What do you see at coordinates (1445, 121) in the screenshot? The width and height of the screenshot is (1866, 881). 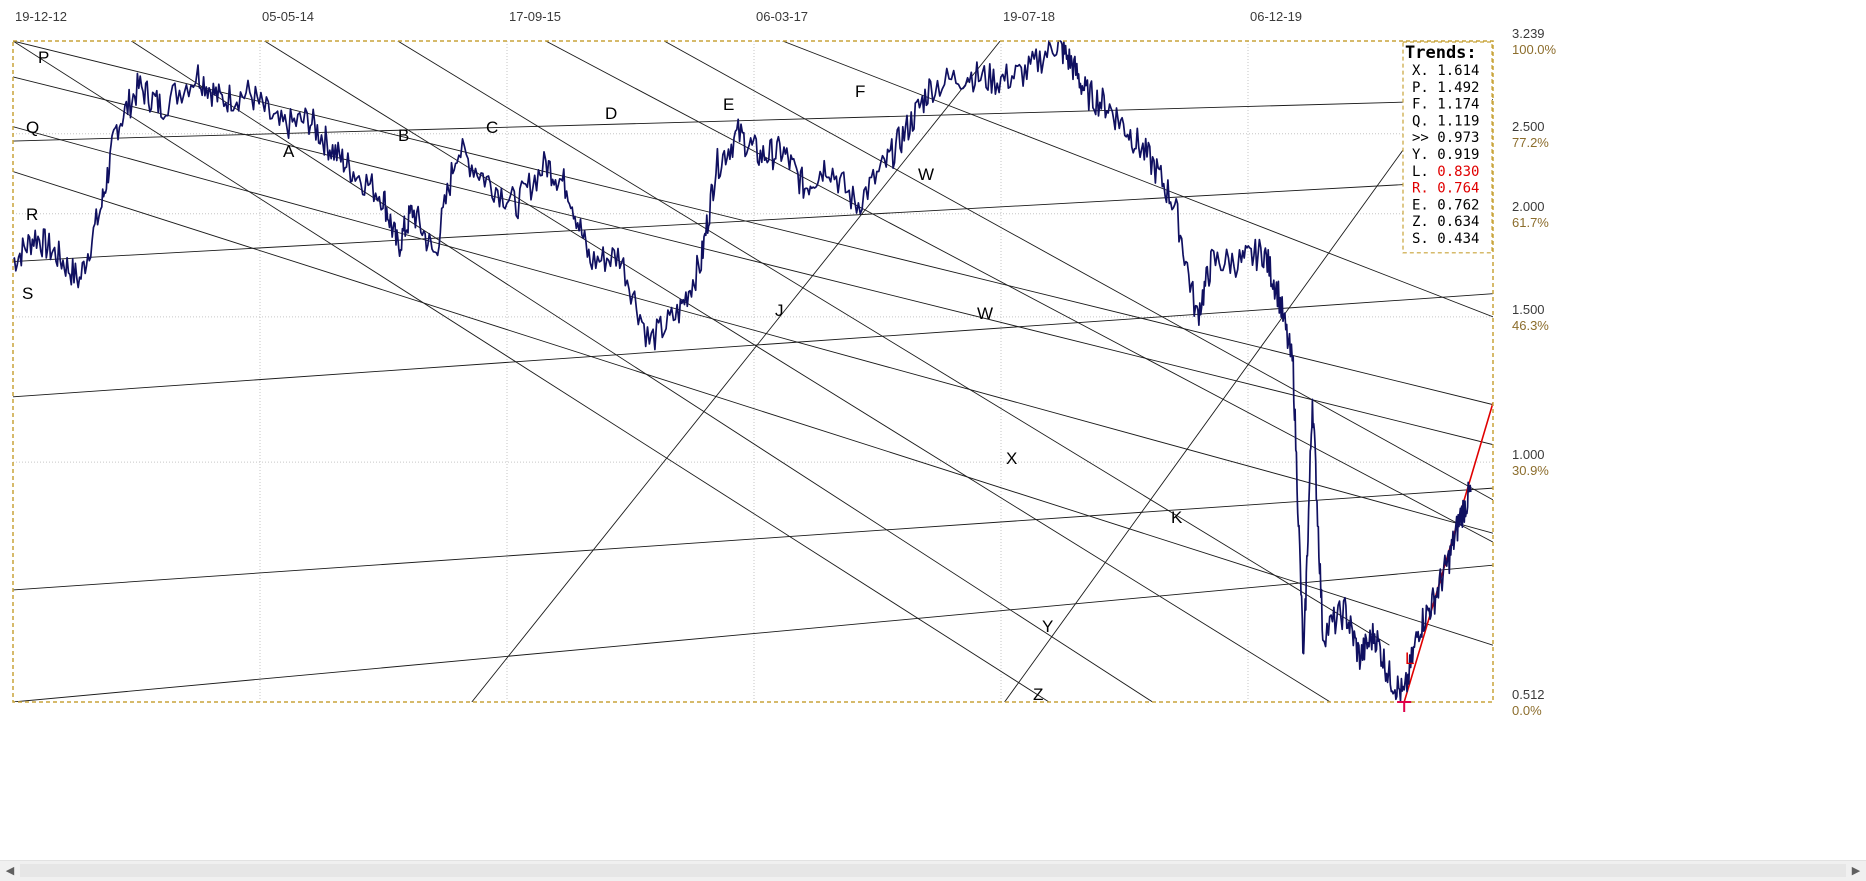 I see `legend-entry: Q. 1.119` at bounding box center [1445, 121].